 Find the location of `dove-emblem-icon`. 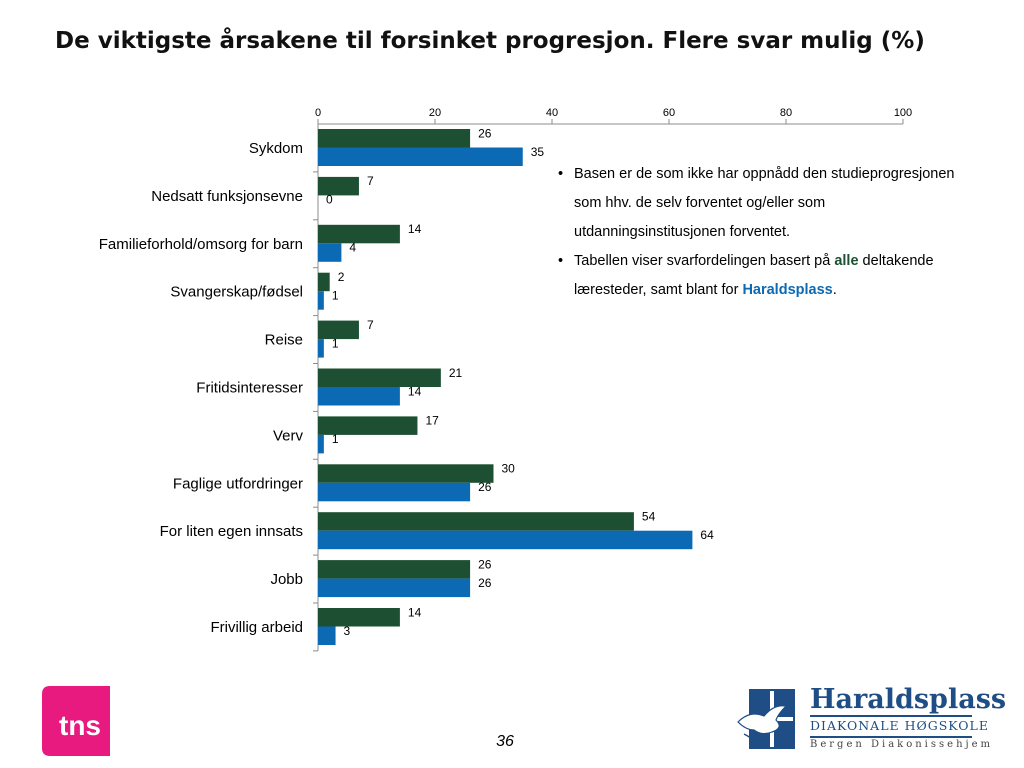

dove-emblem-icon is located at coordinates (766, 719).